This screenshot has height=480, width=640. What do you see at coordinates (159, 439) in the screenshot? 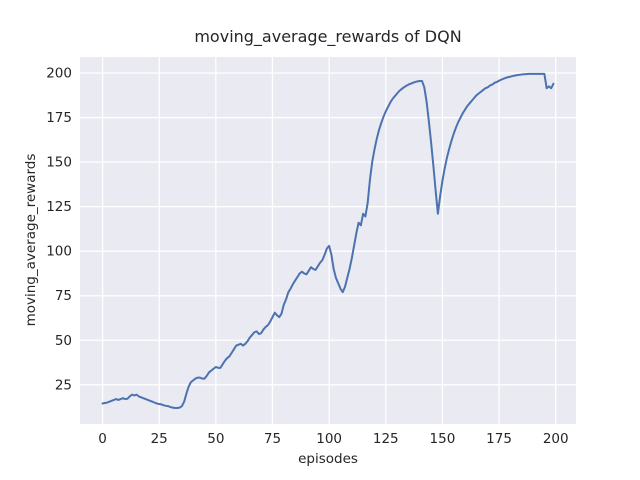
I see `x-tick-label: 25` at bounding box center [159, 439].